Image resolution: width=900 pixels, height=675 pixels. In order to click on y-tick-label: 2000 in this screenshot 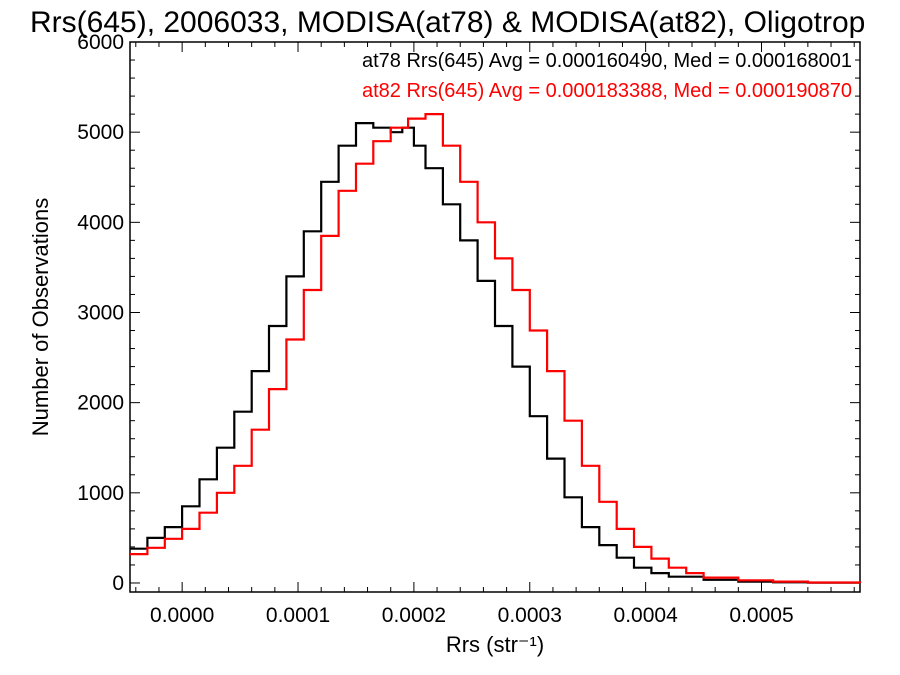, I will do `click(100, 403)`.